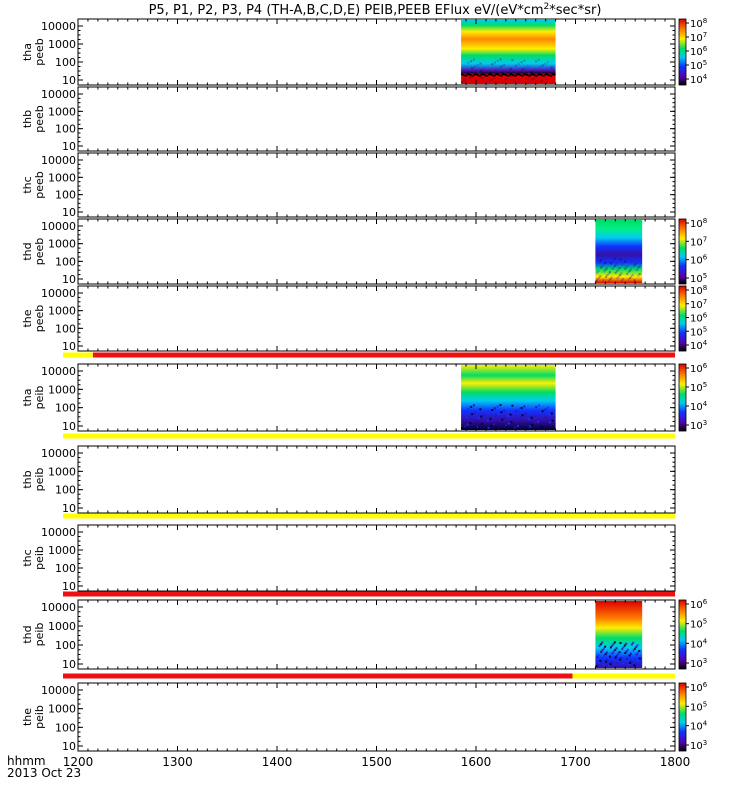 Image resolution: width=750 pixels, height=800 pixels. I want to click on y-axis-label: thapeib, so click(33, 398).